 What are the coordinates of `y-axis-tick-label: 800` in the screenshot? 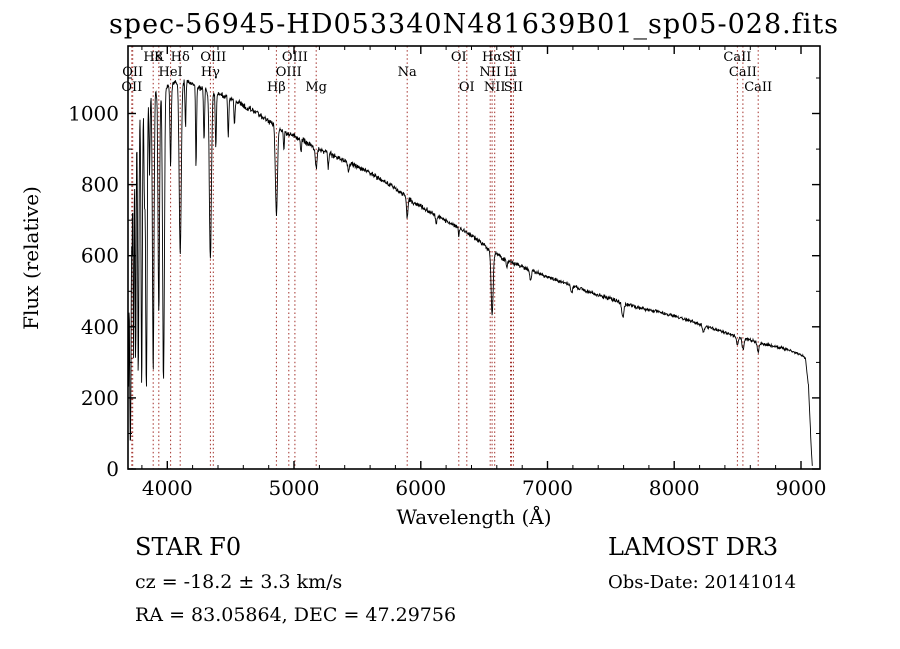 It's located at (100, 185).